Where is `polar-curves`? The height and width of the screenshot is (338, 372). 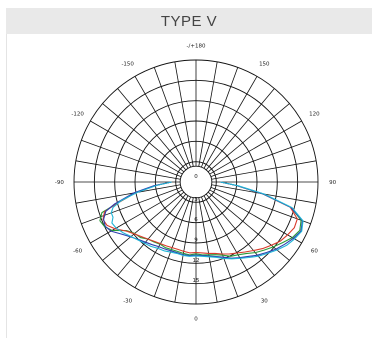 polar-curves is located at coordinates (201, 220).